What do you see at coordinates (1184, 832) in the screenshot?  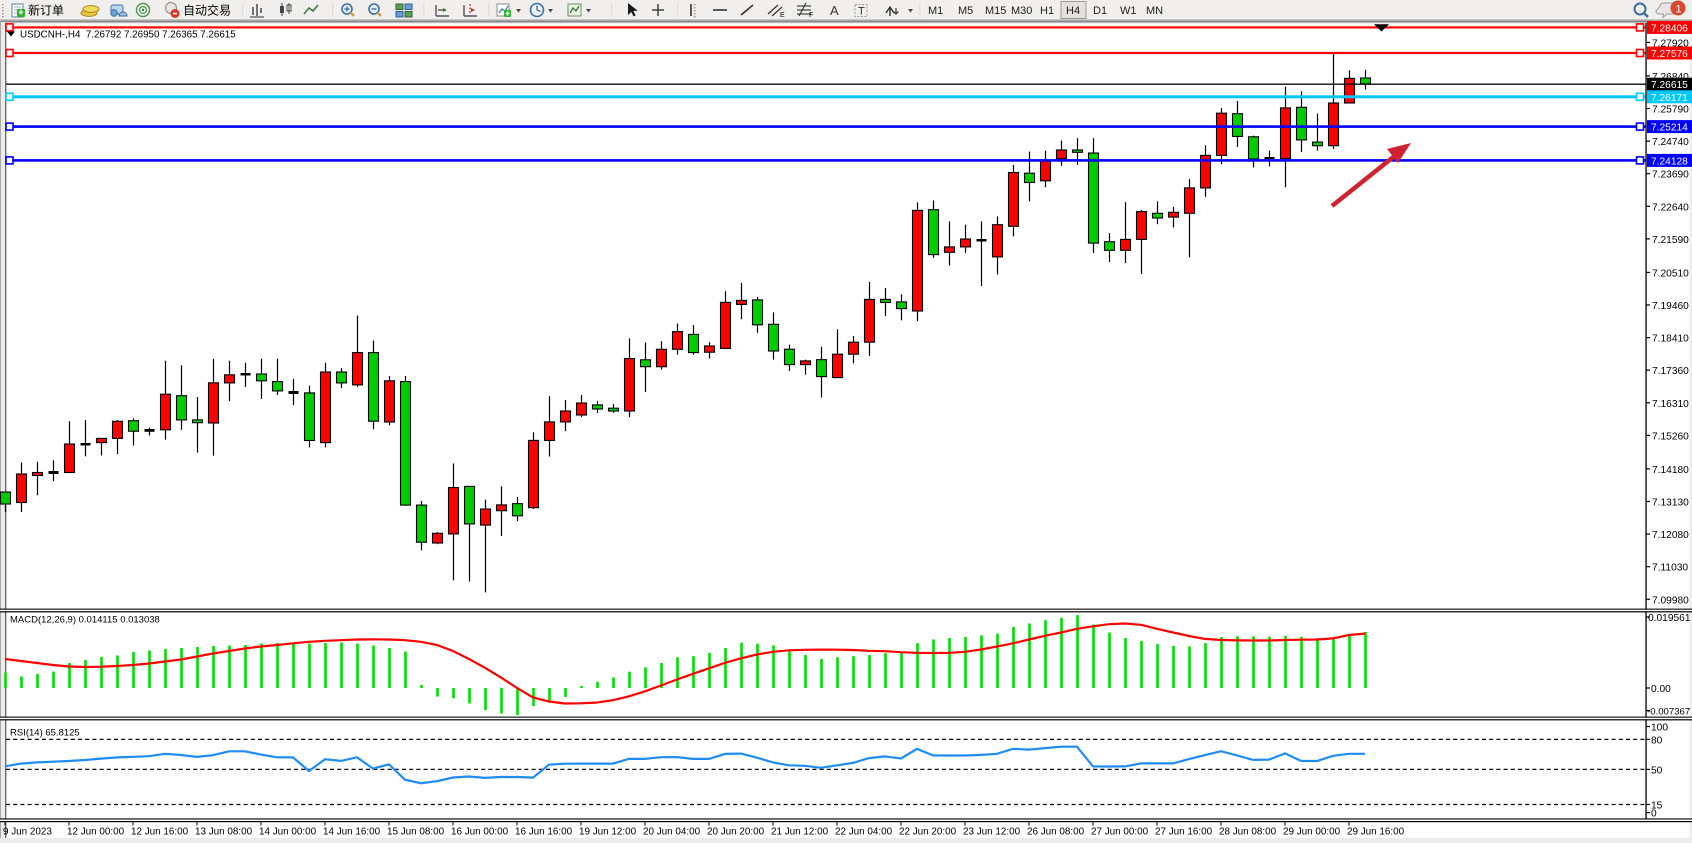 I see `svg-text: 27 Jun 16:00` at bounding box center [1184, 832].